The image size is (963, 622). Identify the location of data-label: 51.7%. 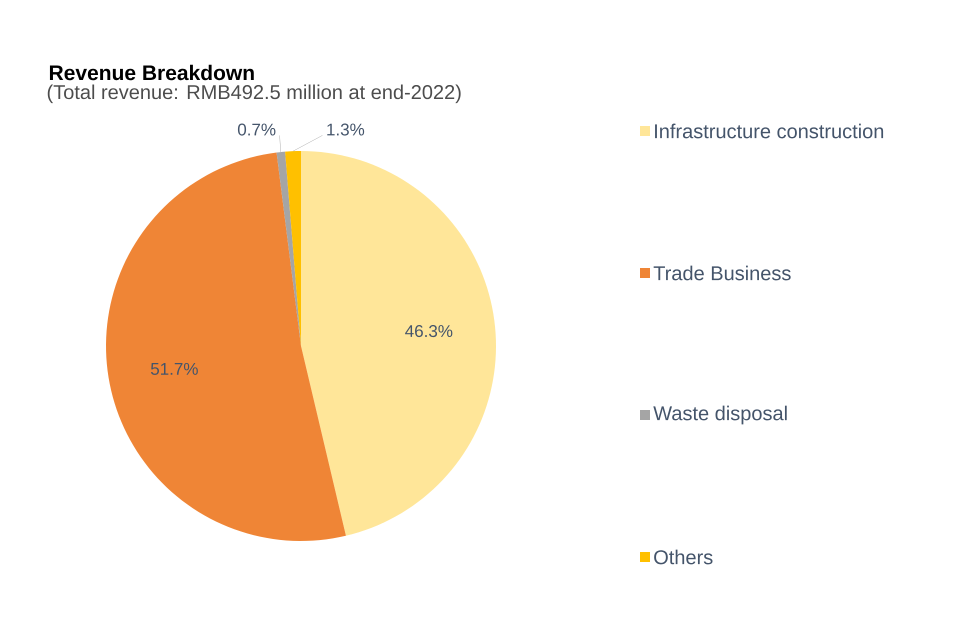
(174, 368).